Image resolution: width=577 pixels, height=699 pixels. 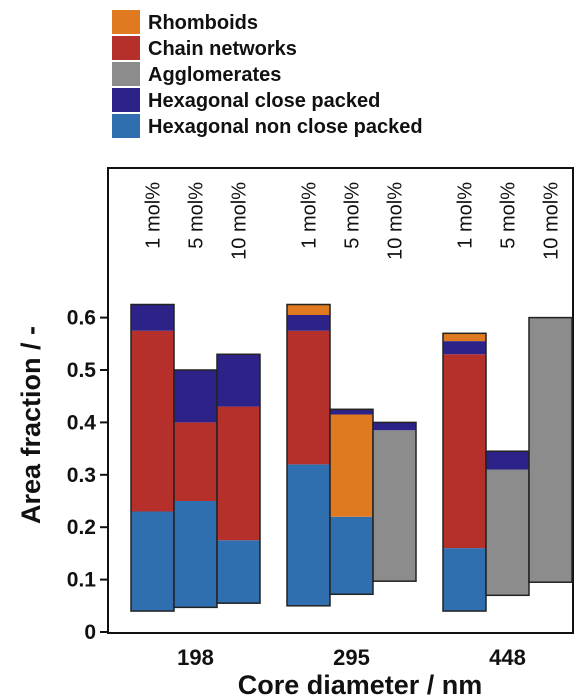 I want to click on y-tick-label: 0.4, so click(x=82, y=422).